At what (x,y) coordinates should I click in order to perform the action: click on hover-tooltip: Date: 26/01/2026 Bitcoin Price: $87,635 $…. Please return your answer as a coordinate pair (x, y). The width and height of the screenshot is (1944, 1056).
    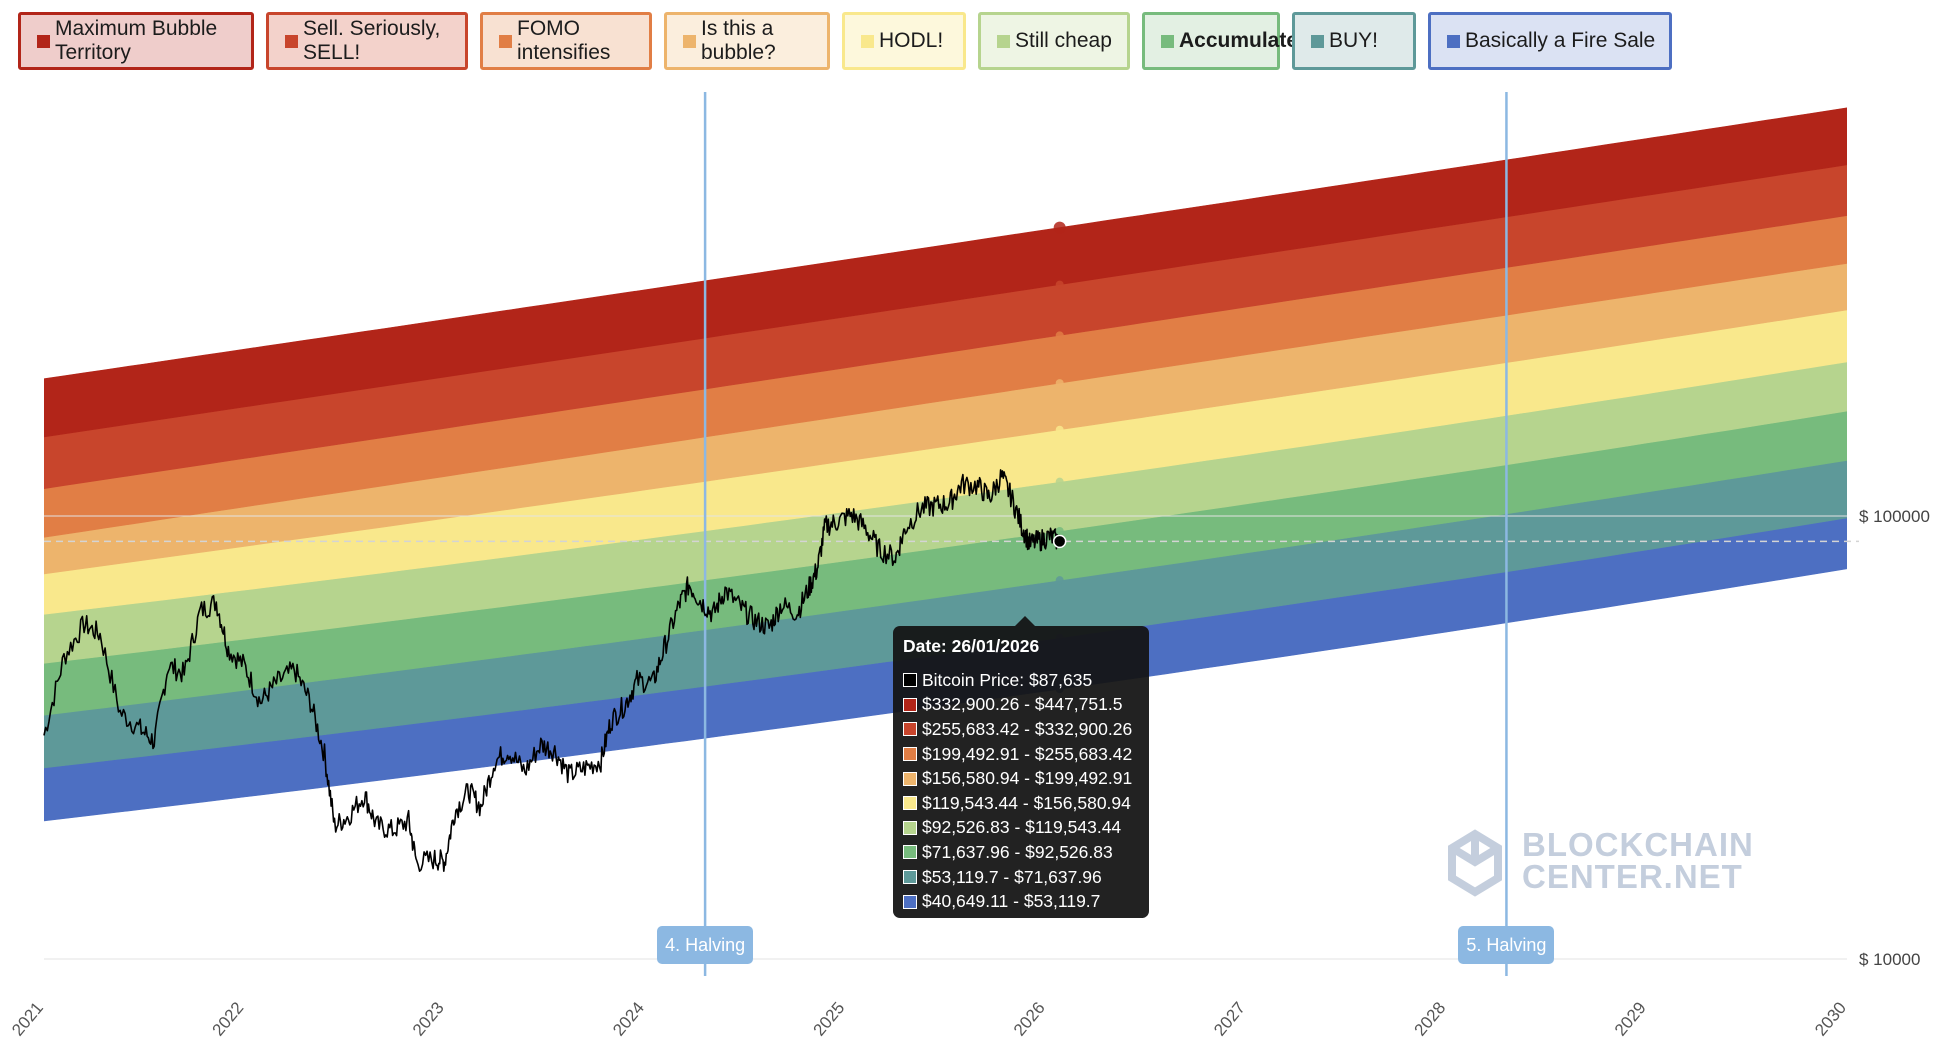
    Looking at the image, I should click on (1021, 772).